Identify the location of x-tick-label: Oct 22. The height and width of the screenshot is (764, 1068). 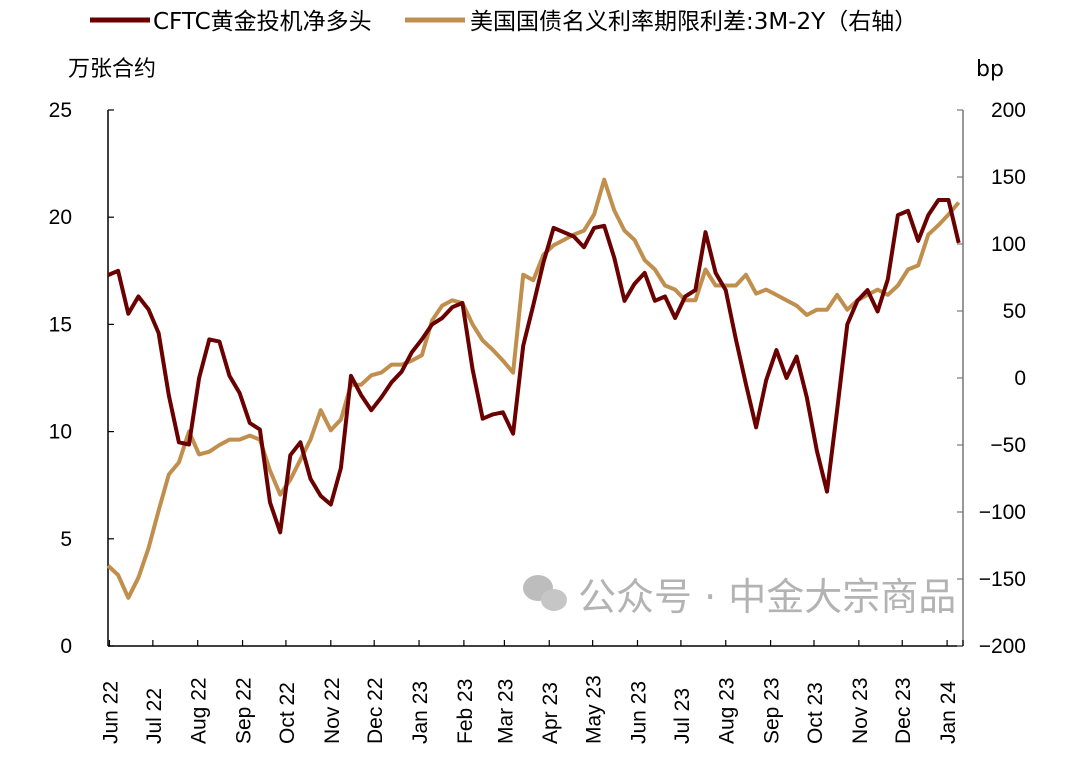
(287, 713).